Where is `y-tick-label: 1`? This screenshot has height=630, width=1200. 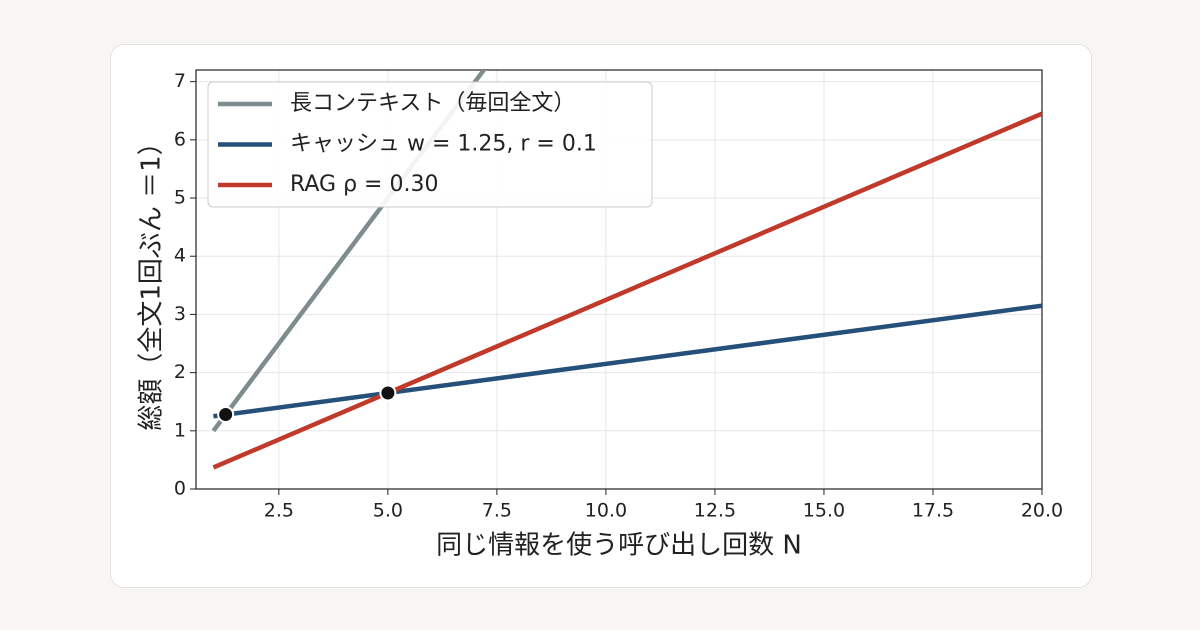 y-tick-label: 1 is located at coordinates (180, 430).